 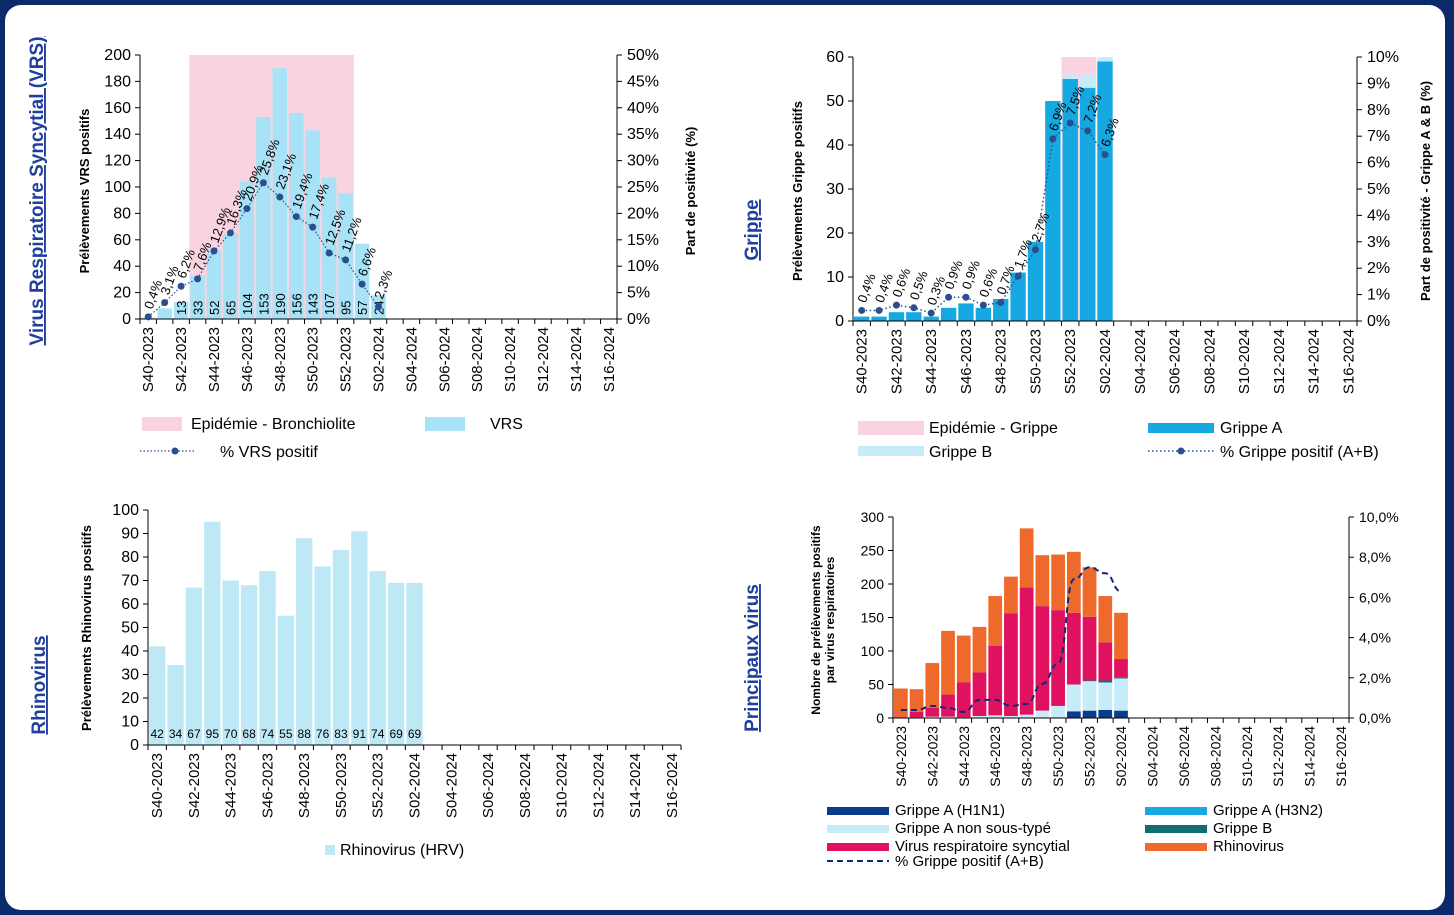 What do you see at coordinates (752, 229) in the screenshot?
I see `section-title-grippe: Grippe` at bounding box center [752, 229].